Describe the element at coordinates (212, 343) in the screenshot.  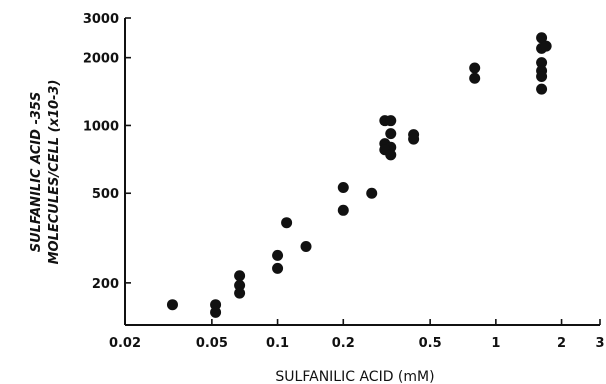
I see `x-tick-label: 0.05` at that location.